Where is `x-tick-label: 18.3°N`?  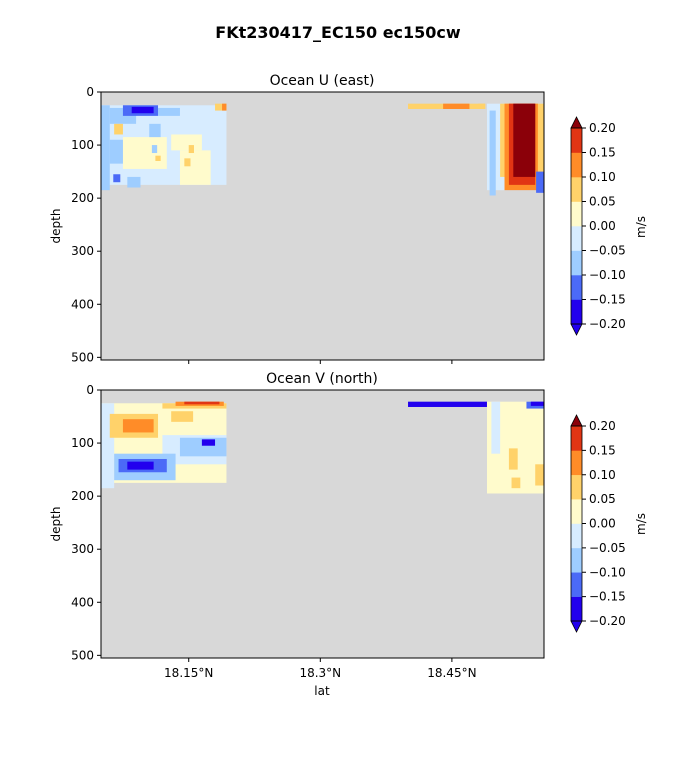
x-tick-label: 18.3°N is located at coordinates (320, 673).